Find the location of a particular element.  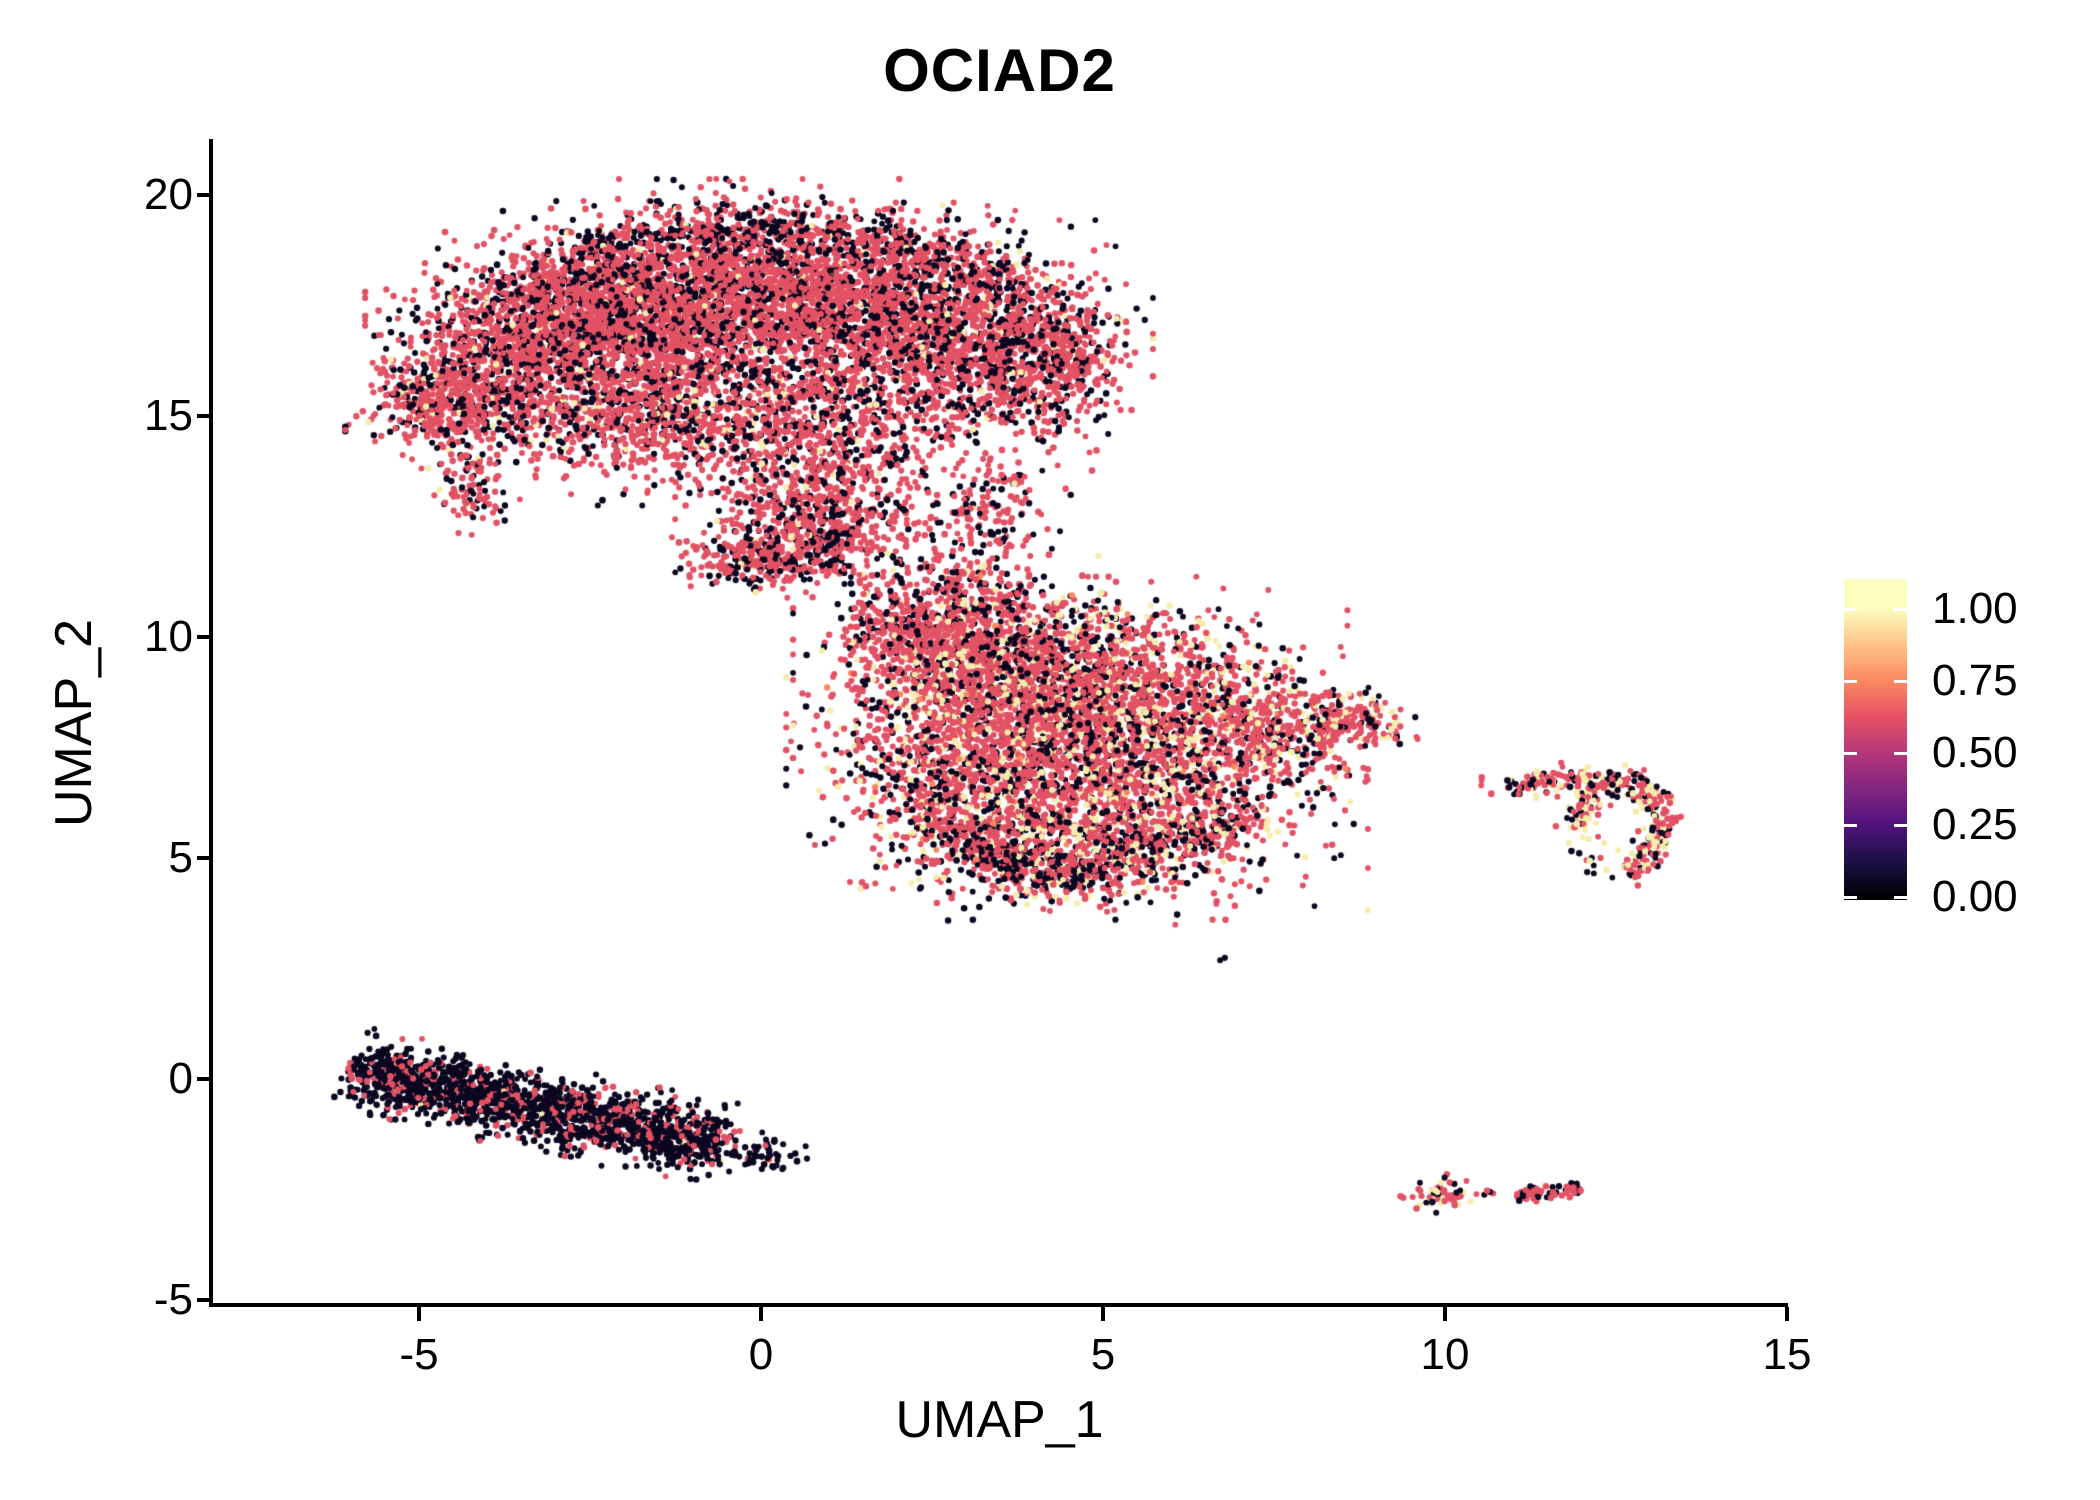

x-tick-label: -5 is located at coordinates (419, 1354).